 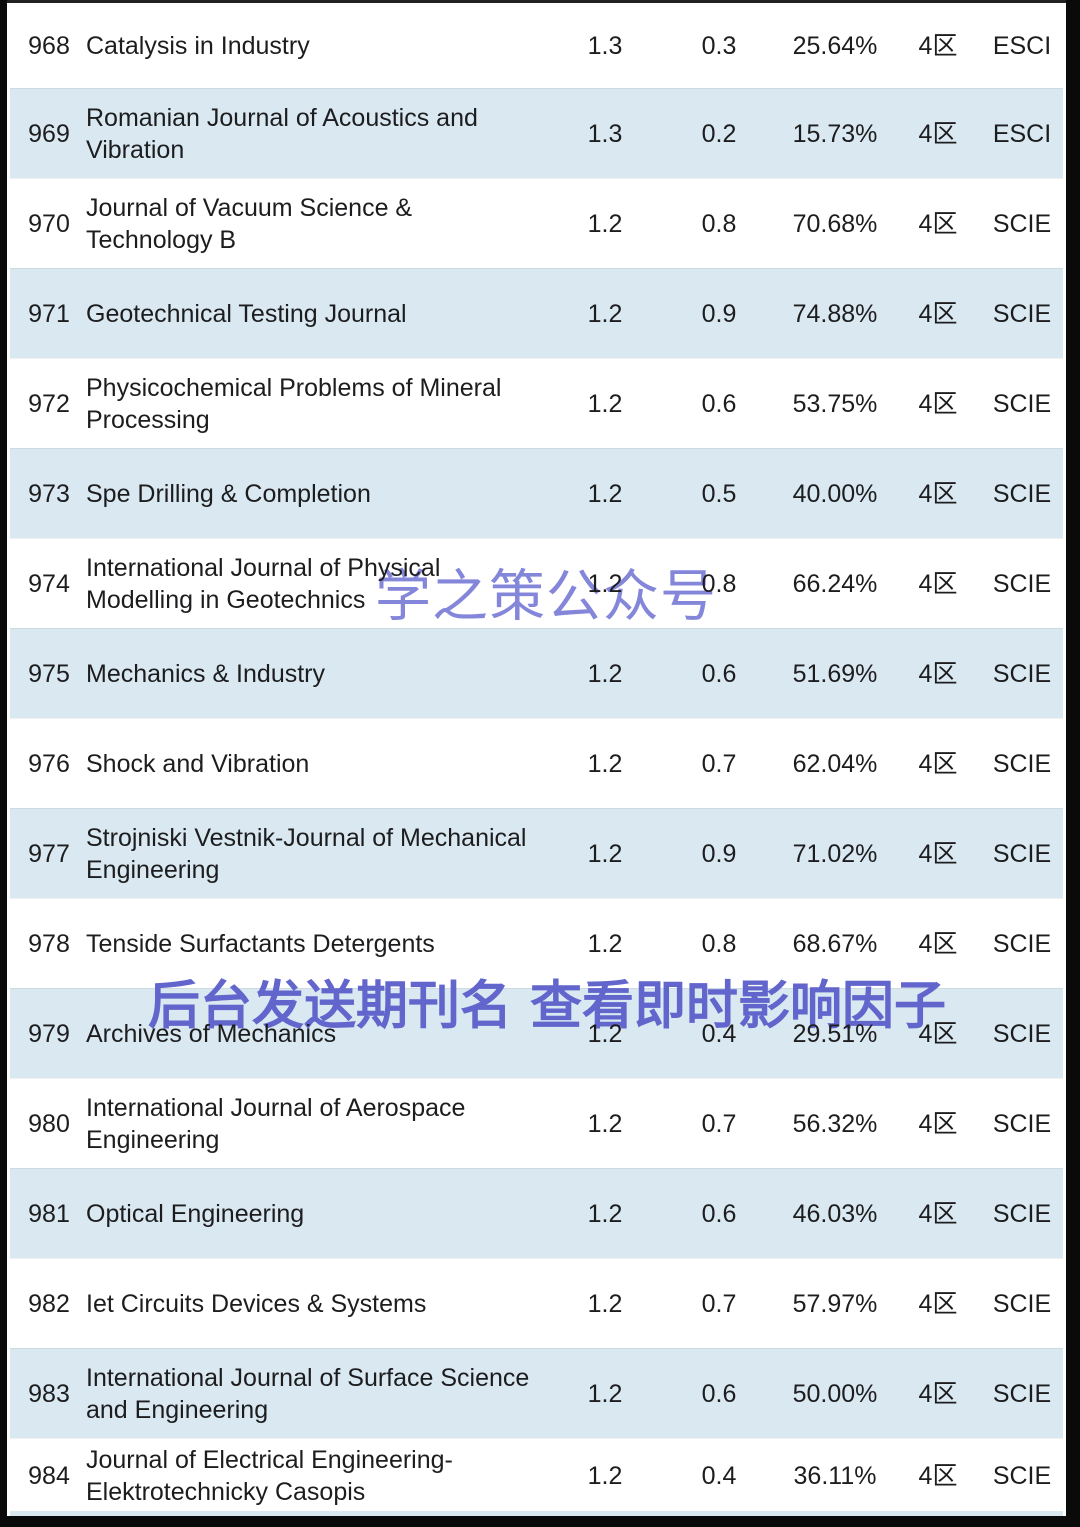 I want to click on watermark-center-text: 学之策公众号, so click(x=546, y=597).